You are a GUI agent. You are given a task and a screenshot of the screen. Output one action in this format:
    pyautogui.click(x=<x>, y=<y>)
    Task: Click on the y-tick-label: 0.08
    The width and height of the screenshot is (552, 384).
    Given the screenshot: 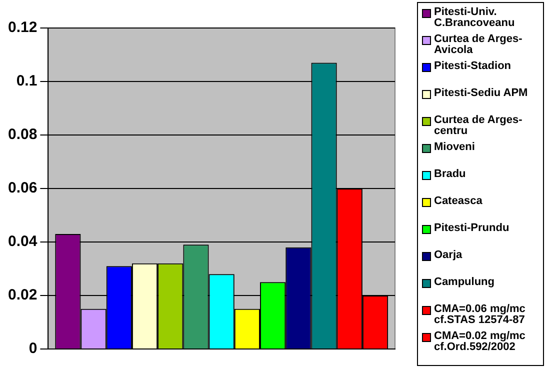 What is the action you would take?
    pyautogui.click(x=23, y=135)
    